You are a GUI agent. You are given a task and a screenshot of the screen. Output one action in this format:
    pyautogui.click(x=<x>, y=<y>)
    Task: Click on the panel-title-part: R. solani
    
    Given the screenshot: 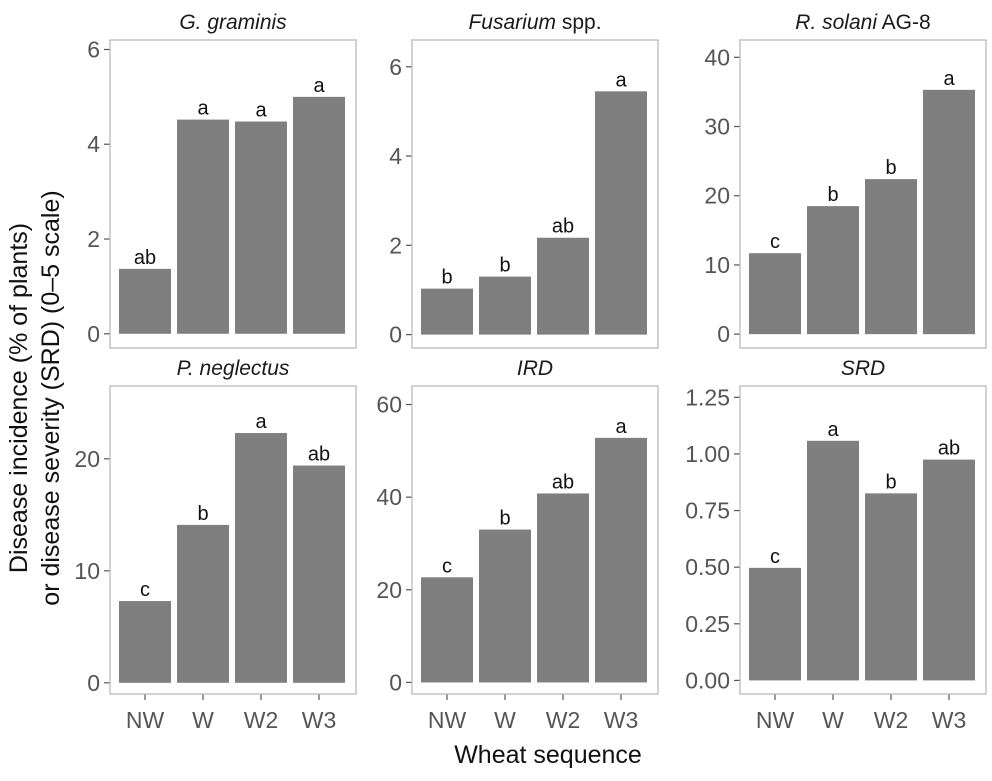 What is the action you would take?
    pyautogui.click(x=836, y=22)
    